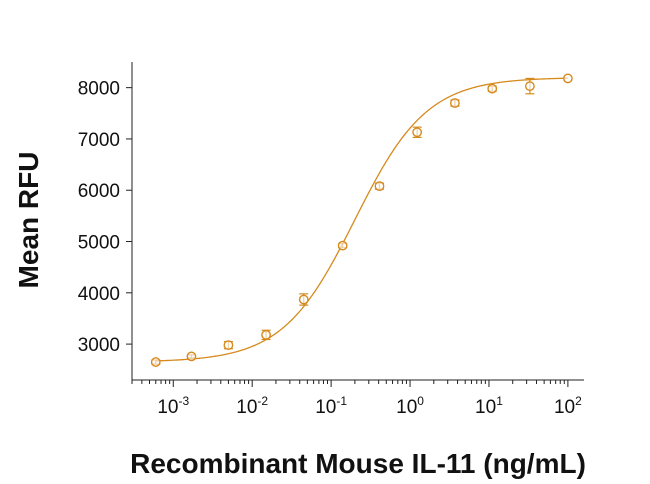 This screenshot has width=650, height=484. What do you see at coordinates (489, 406) in the screenshot?
I see `x-tick-label: 10¹` at bounding box center [489, 406].